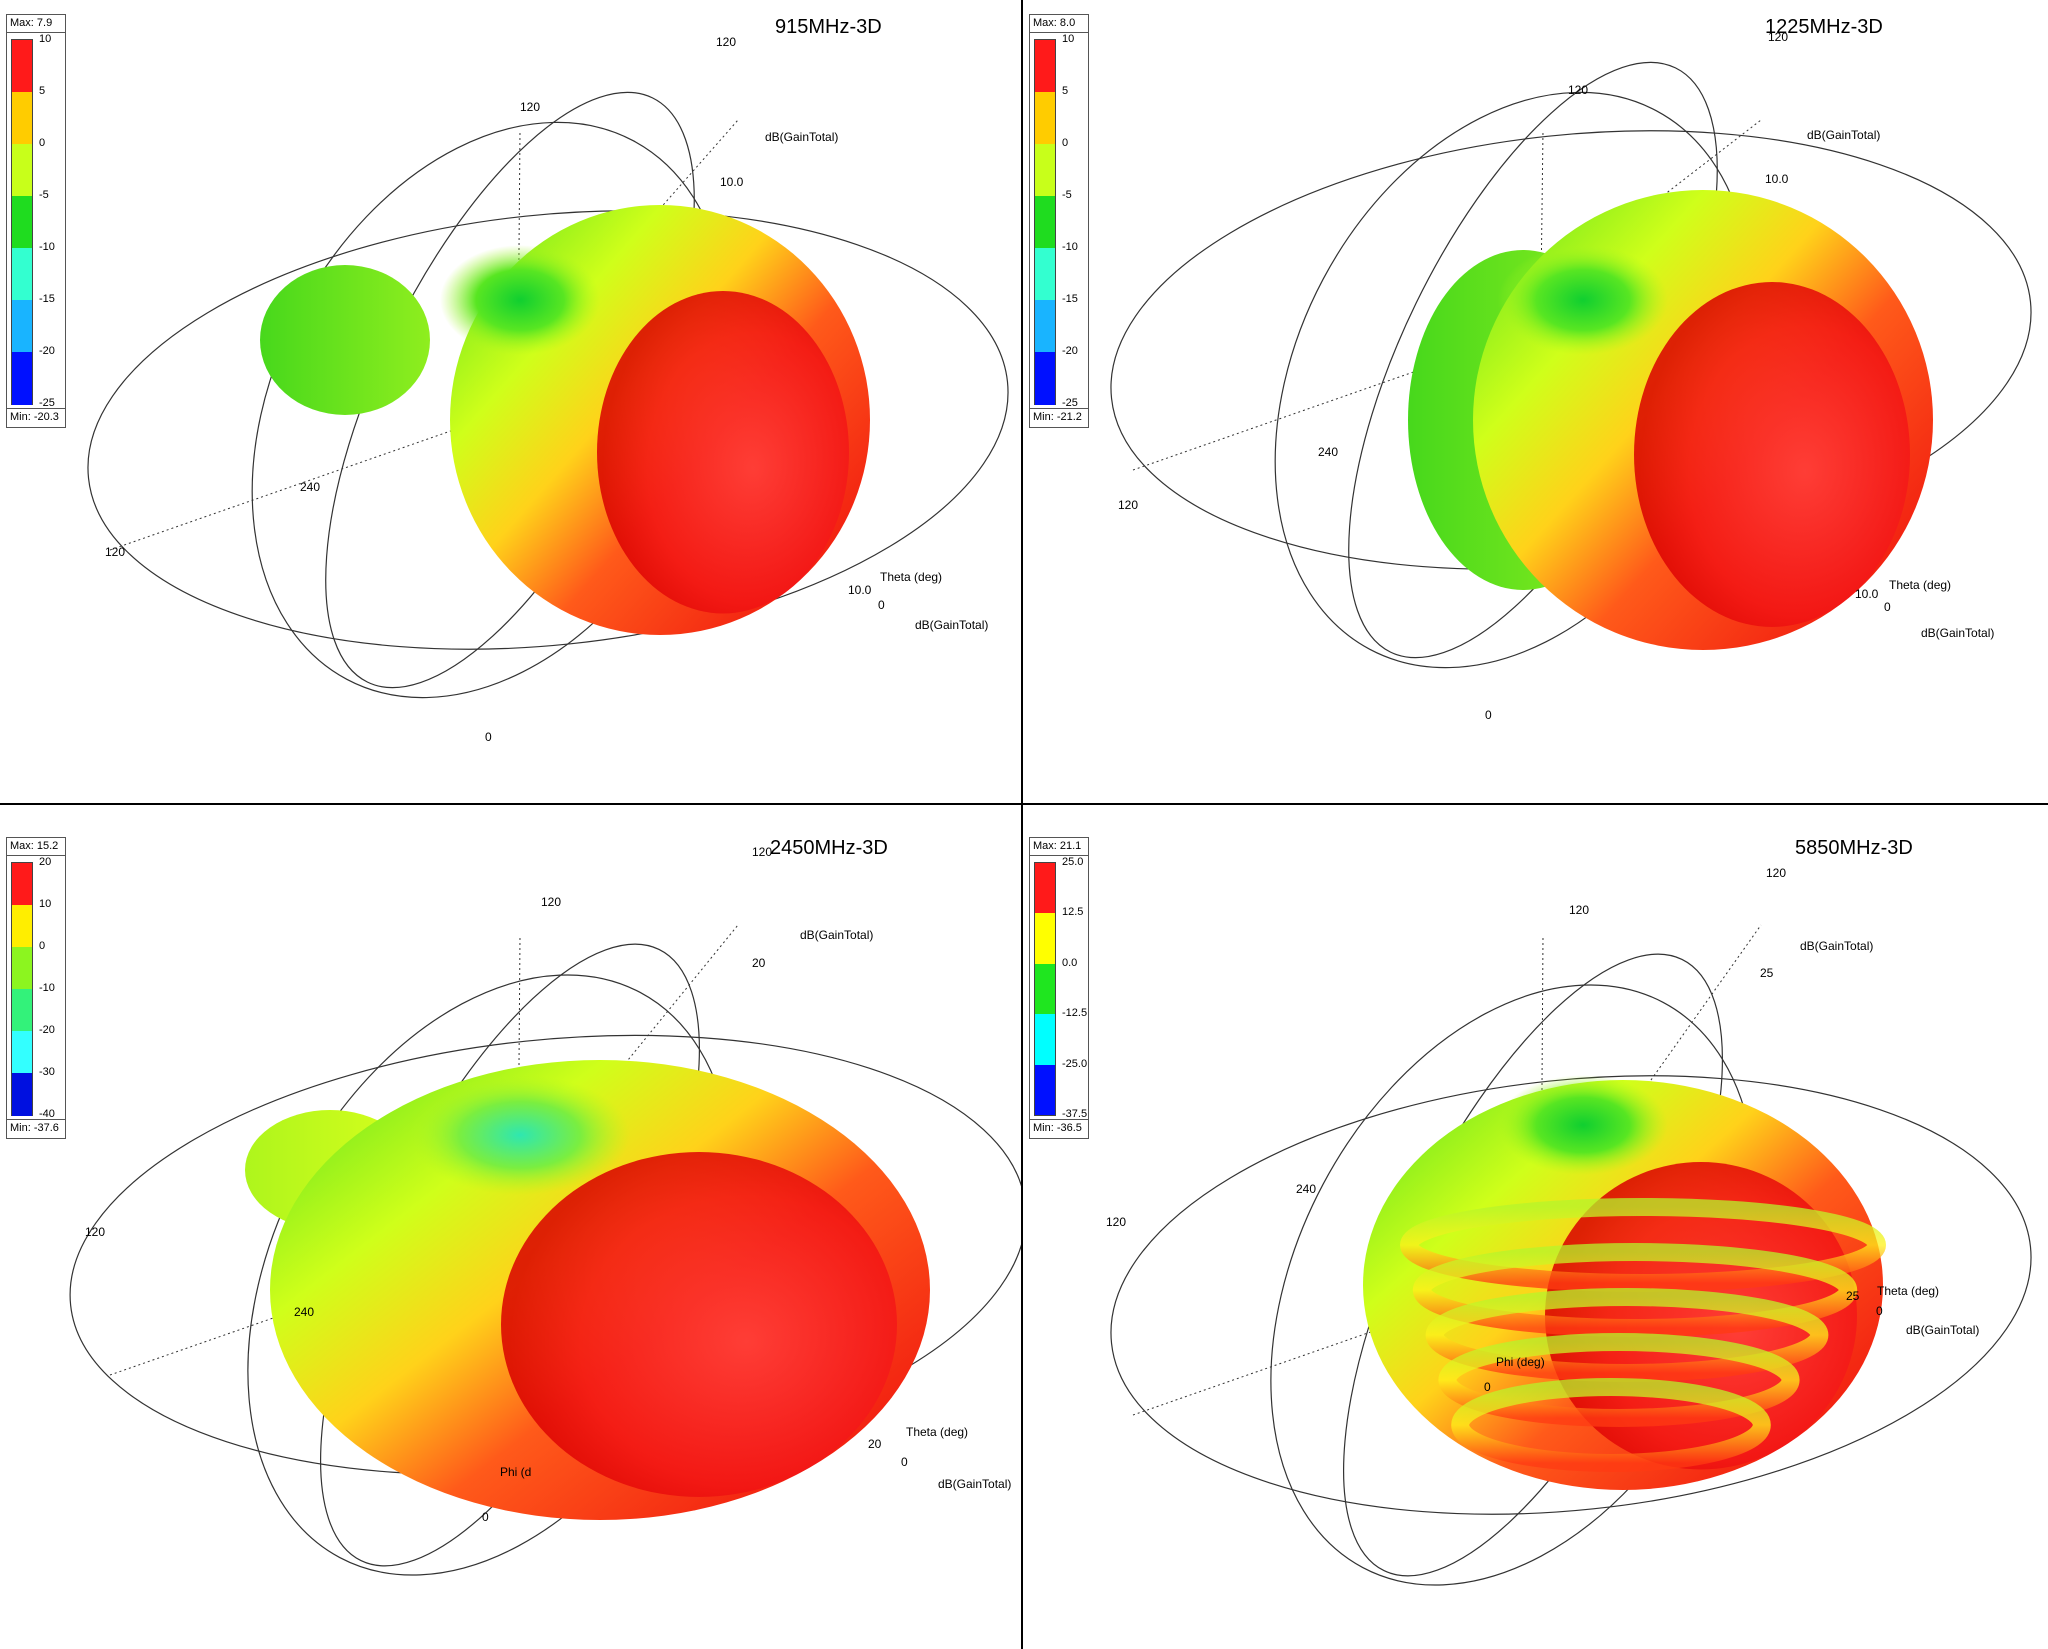 This screenshot has height=1649, width=2048. What do you see at coordinates (310, 487) in the screenshot?
I see `axis-label-deg240: 240` at bounding box center [310, 487].